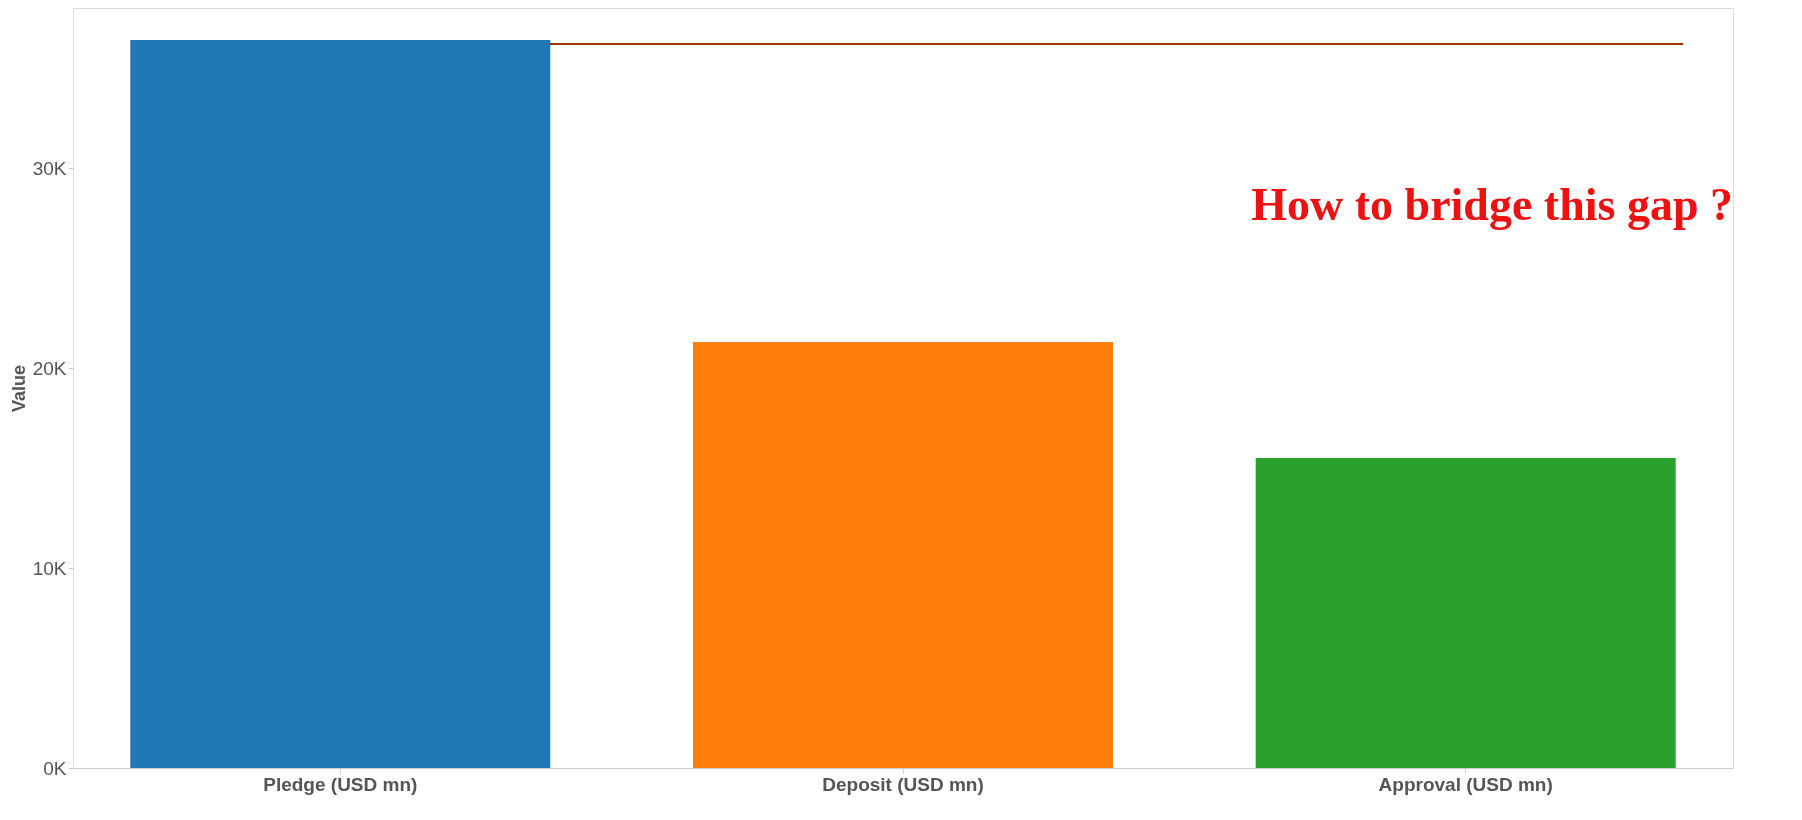 This screenshot has width=1802, height=820. What do you see at coordinates (1465, 784) in the screenshot?
I see `x-tick-label: Approval (USD mn)` at bounding box center [1465, 784].